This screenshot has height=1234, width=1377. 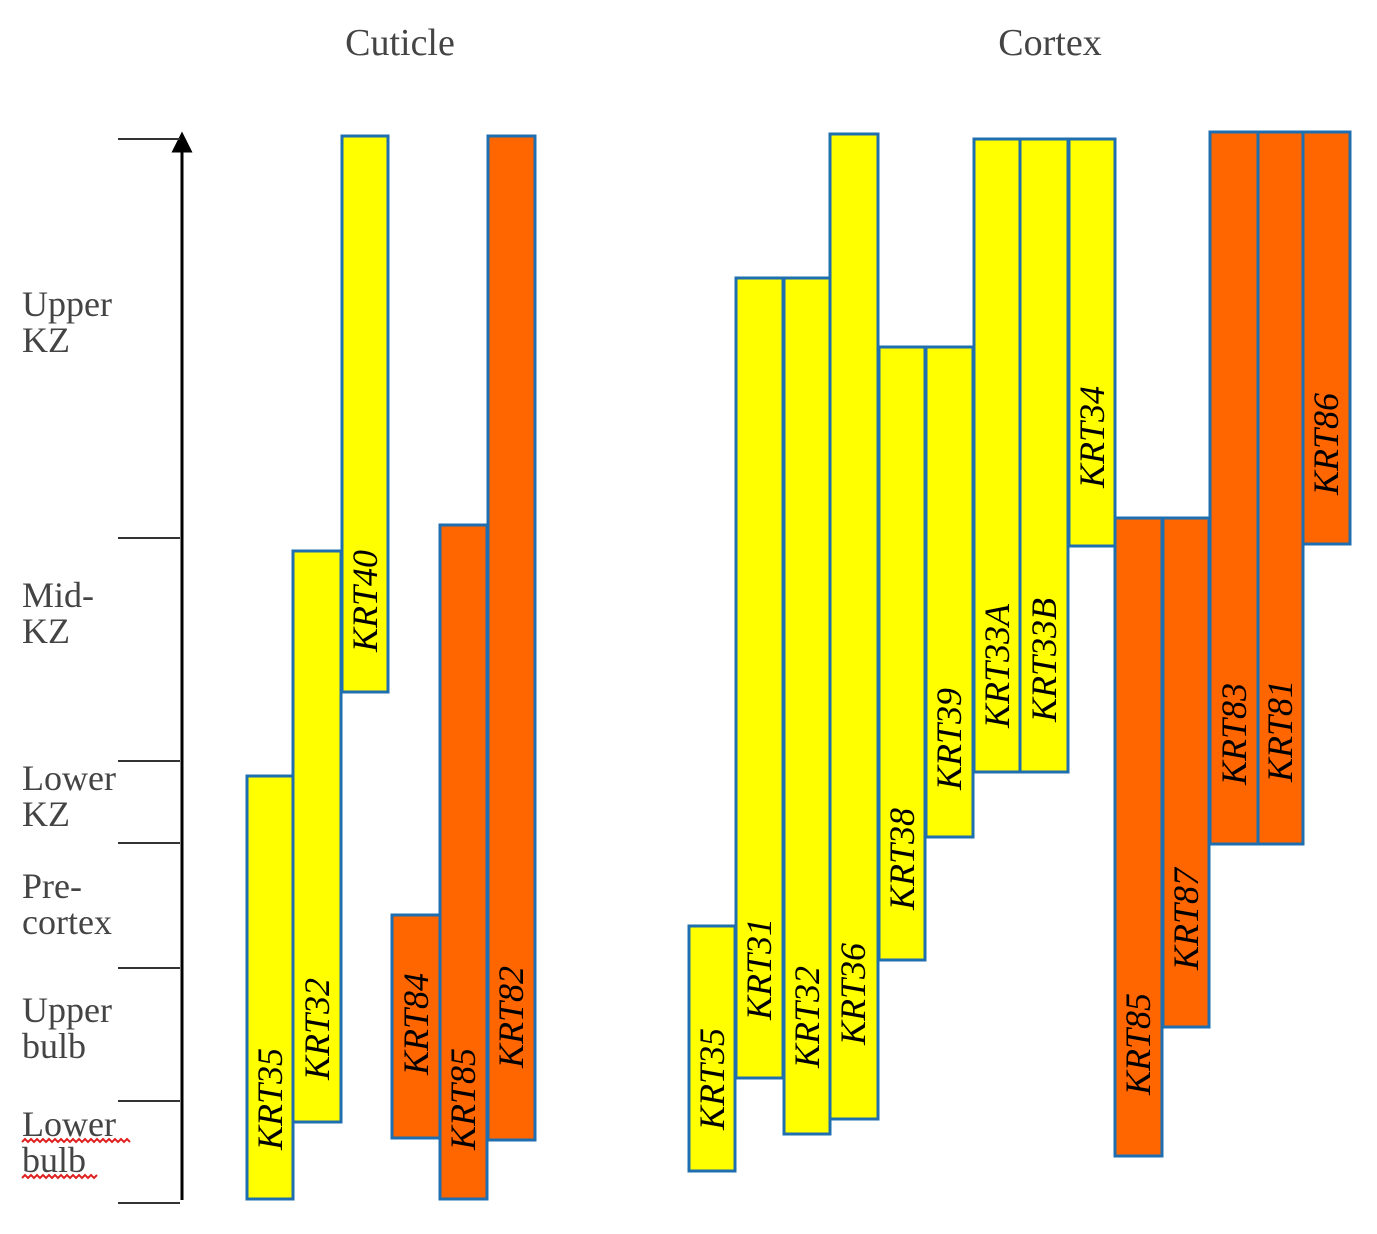 What do you see at coordinates (52, 886) in the screenshot?
I see `zone-label-line: Pre-` at bounding box center [52, 886].